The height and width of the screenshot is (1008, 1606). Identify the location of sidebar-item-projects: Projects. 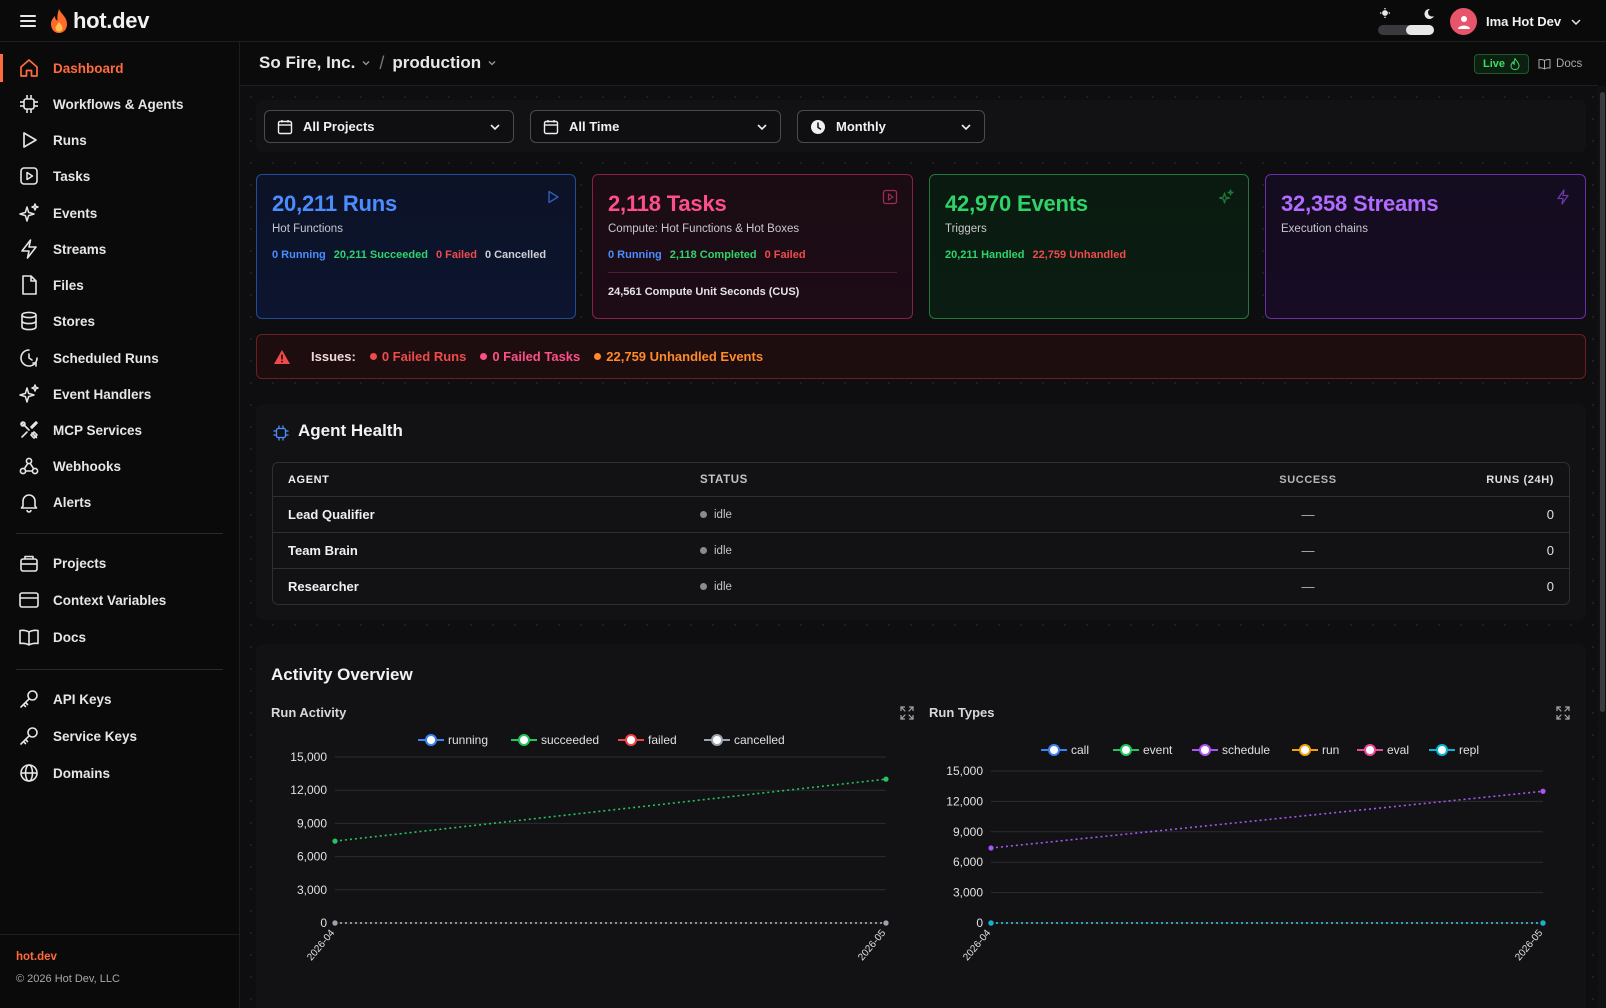
(119, 563).